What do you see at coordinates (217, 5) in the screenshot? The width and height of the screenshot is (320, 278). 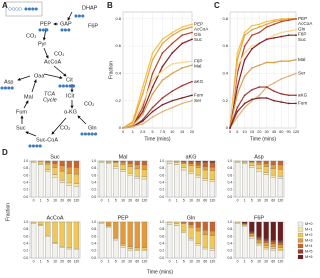 I see `panel-label: C` at bounding box center [217, 5].